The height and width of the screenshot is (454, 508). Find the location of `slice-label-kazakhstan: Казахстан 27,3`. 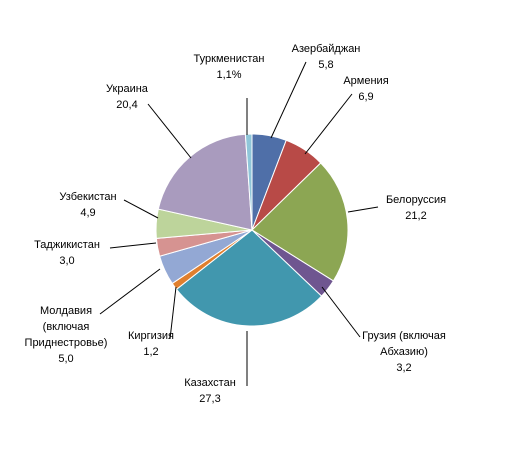

slice-label-kazakhstan: Казахстан 27,3 is located at coordinates (210, 391).